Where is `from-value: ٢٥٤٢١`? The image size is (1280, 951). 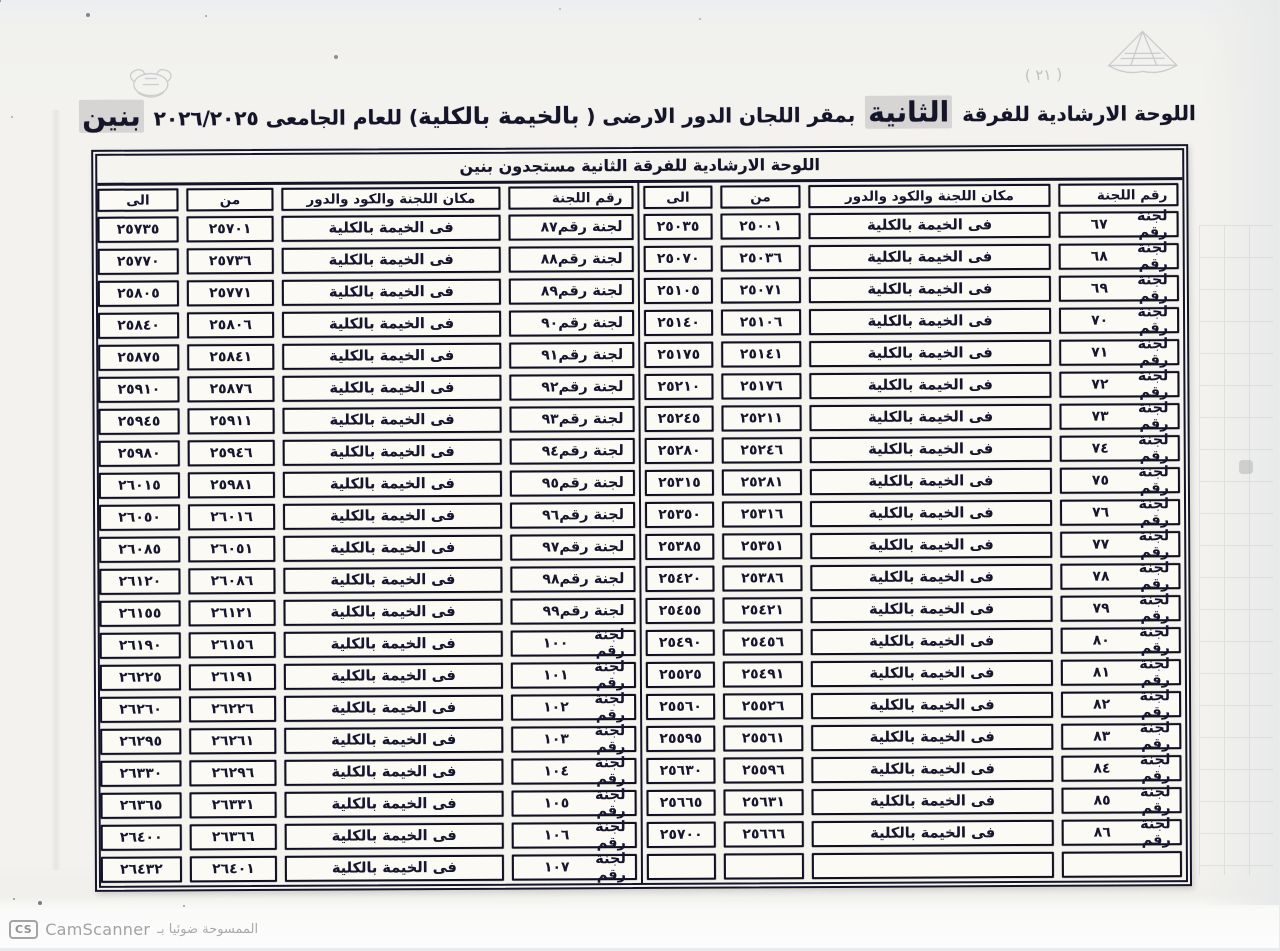
from-value: ٢٥٤٢١ is located at coordinates (763, 610).